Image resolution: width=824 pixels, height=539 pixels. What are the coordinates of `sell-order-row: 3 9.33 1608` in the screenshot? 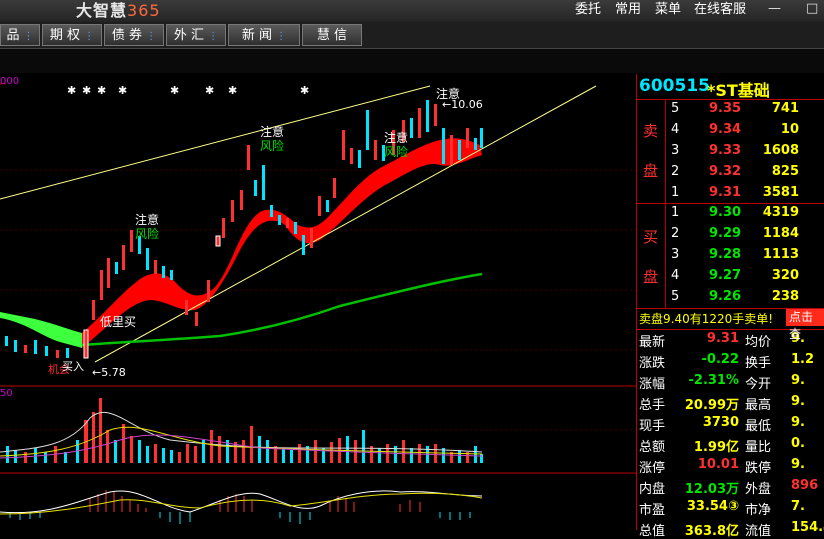 It's located at (730, 153).